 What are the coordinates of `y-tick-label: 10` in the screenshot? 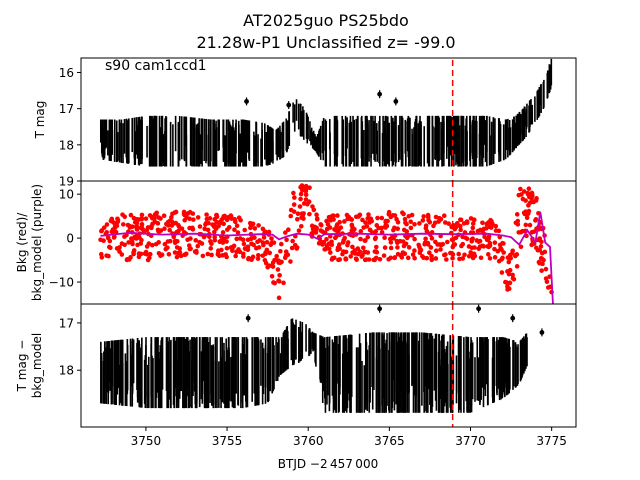 It's located at (66, 195).